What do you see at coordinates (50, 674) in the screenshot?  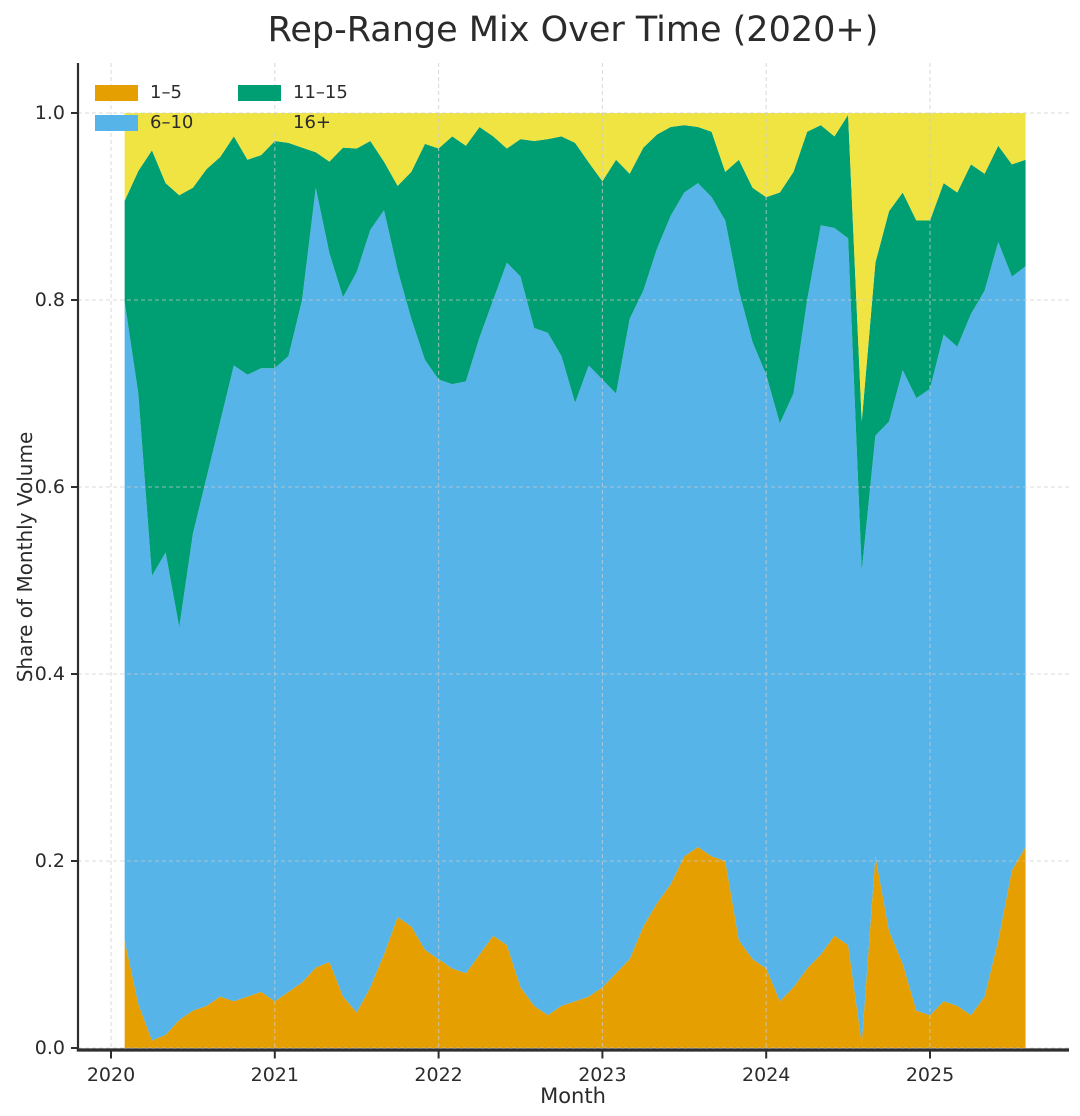 I see `y-tick-label: 0.4` at bounding box center [50, 674].